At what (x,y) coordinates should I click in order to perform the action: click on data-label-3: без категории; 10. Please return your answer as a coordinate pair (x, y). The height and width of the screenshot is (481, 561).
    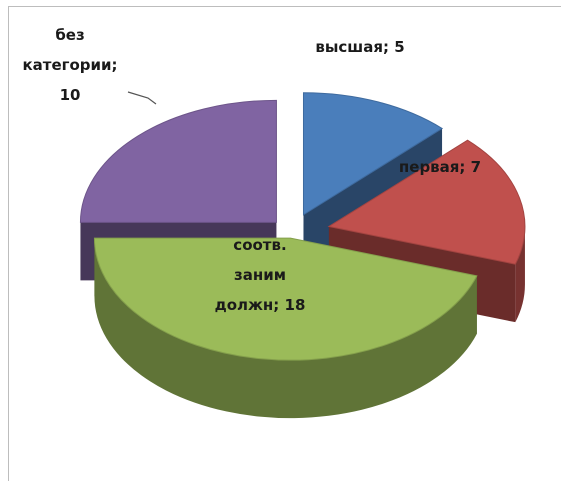
    Looking at the image, I should click on (69, 65).